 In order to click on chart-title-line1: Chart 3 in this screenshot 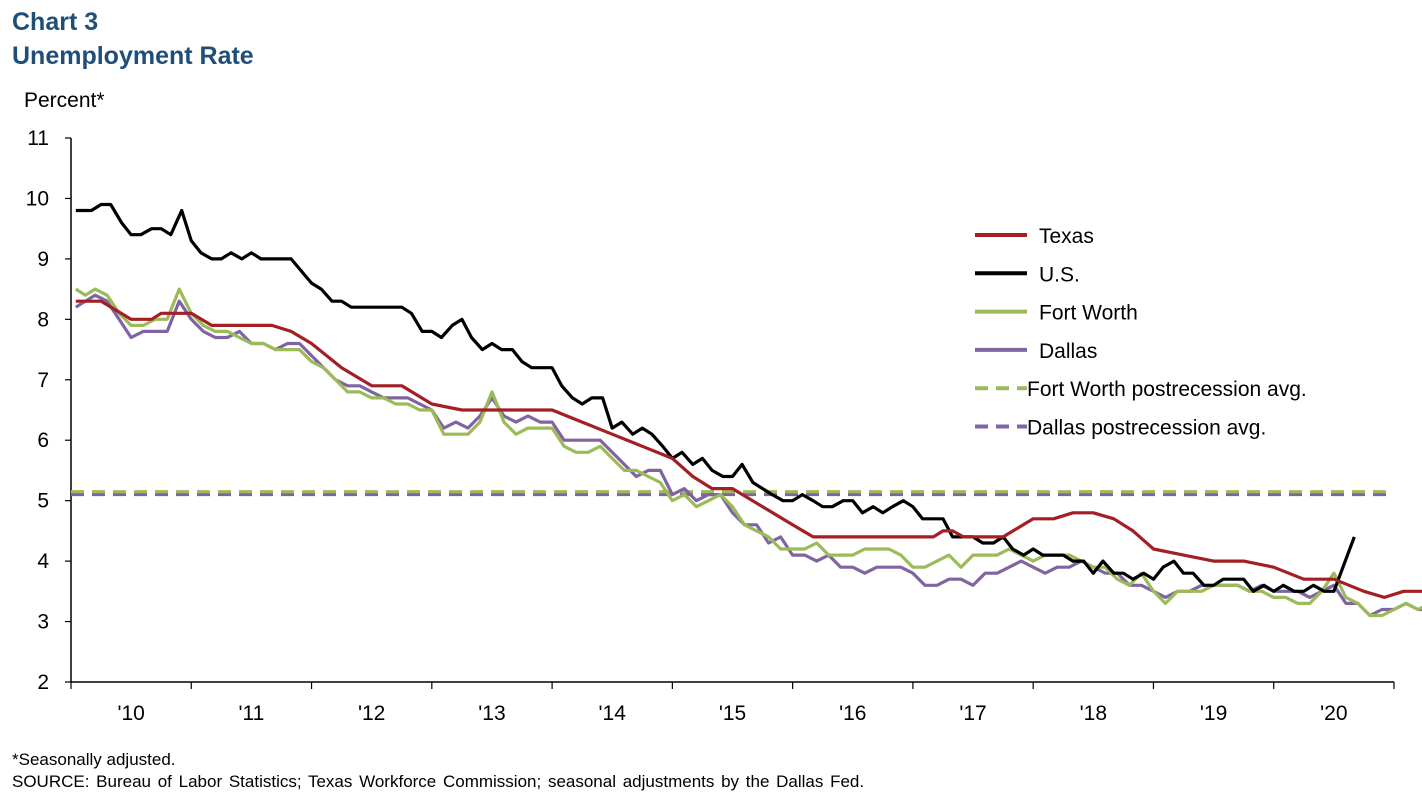, I will do `click(55, 22)`.